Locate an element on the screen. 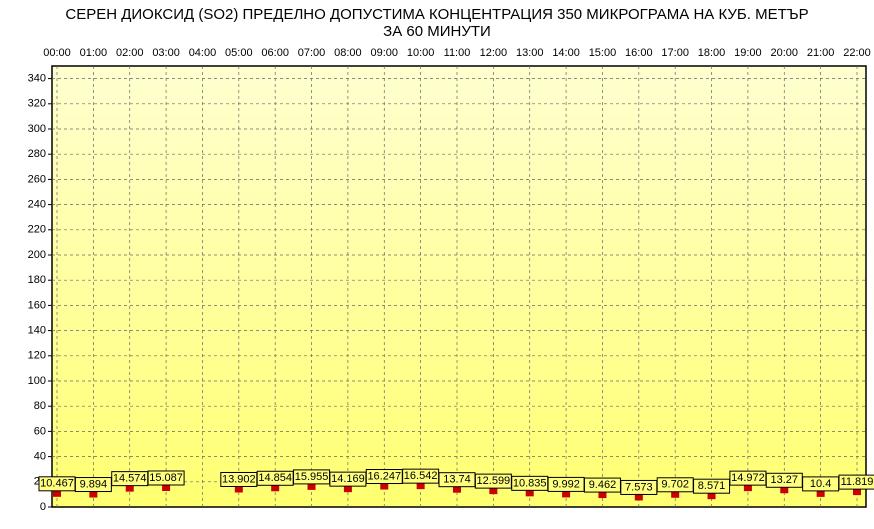 The width and height of the screenshot is (874, 529). x-tick-label: 07:00 is located at coordinates (312, 53).